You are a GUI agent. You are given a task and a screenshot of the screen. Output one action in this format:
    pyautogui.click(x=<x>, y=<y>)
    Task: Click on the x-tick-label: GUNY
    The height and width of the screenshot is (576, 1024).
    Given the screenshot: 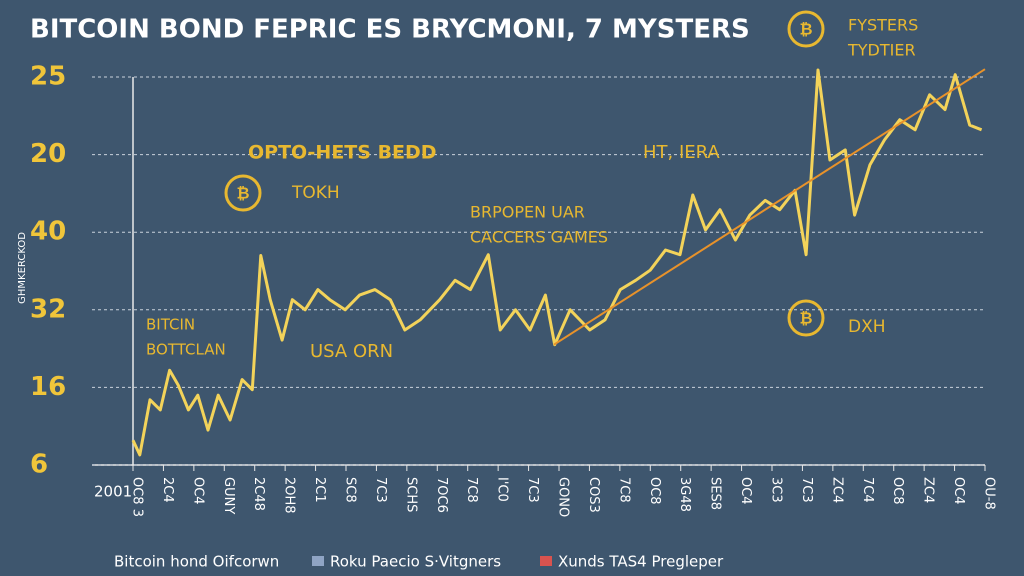 What is the action you would take?
    pyautogui.click(x=228, y=495)
    